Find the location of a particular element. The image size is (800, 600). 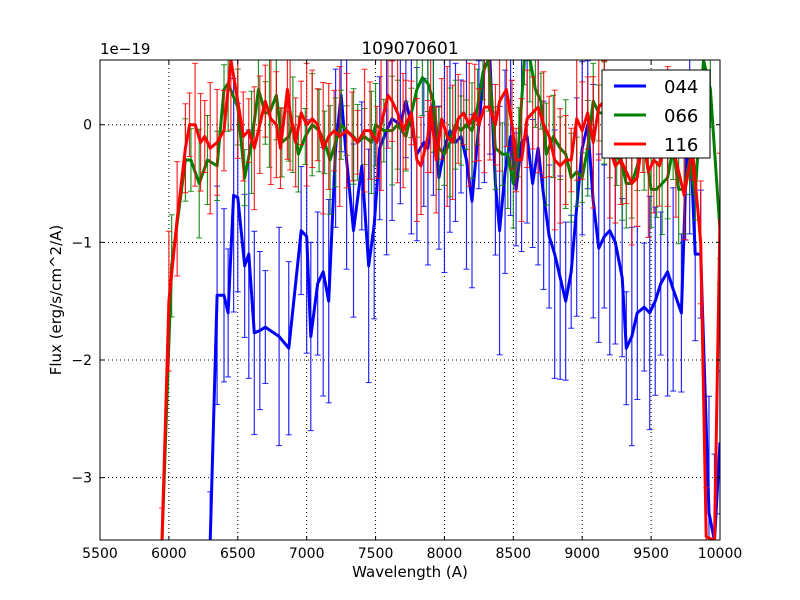

x-tick-label: 6000 is located at coordinates (169, 554).